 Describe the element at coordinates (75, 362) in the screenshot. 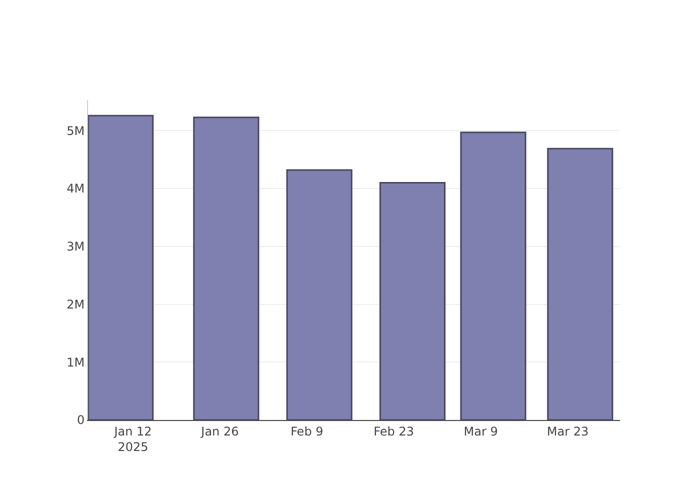

I see `y-tick-label: 1M` at that location.